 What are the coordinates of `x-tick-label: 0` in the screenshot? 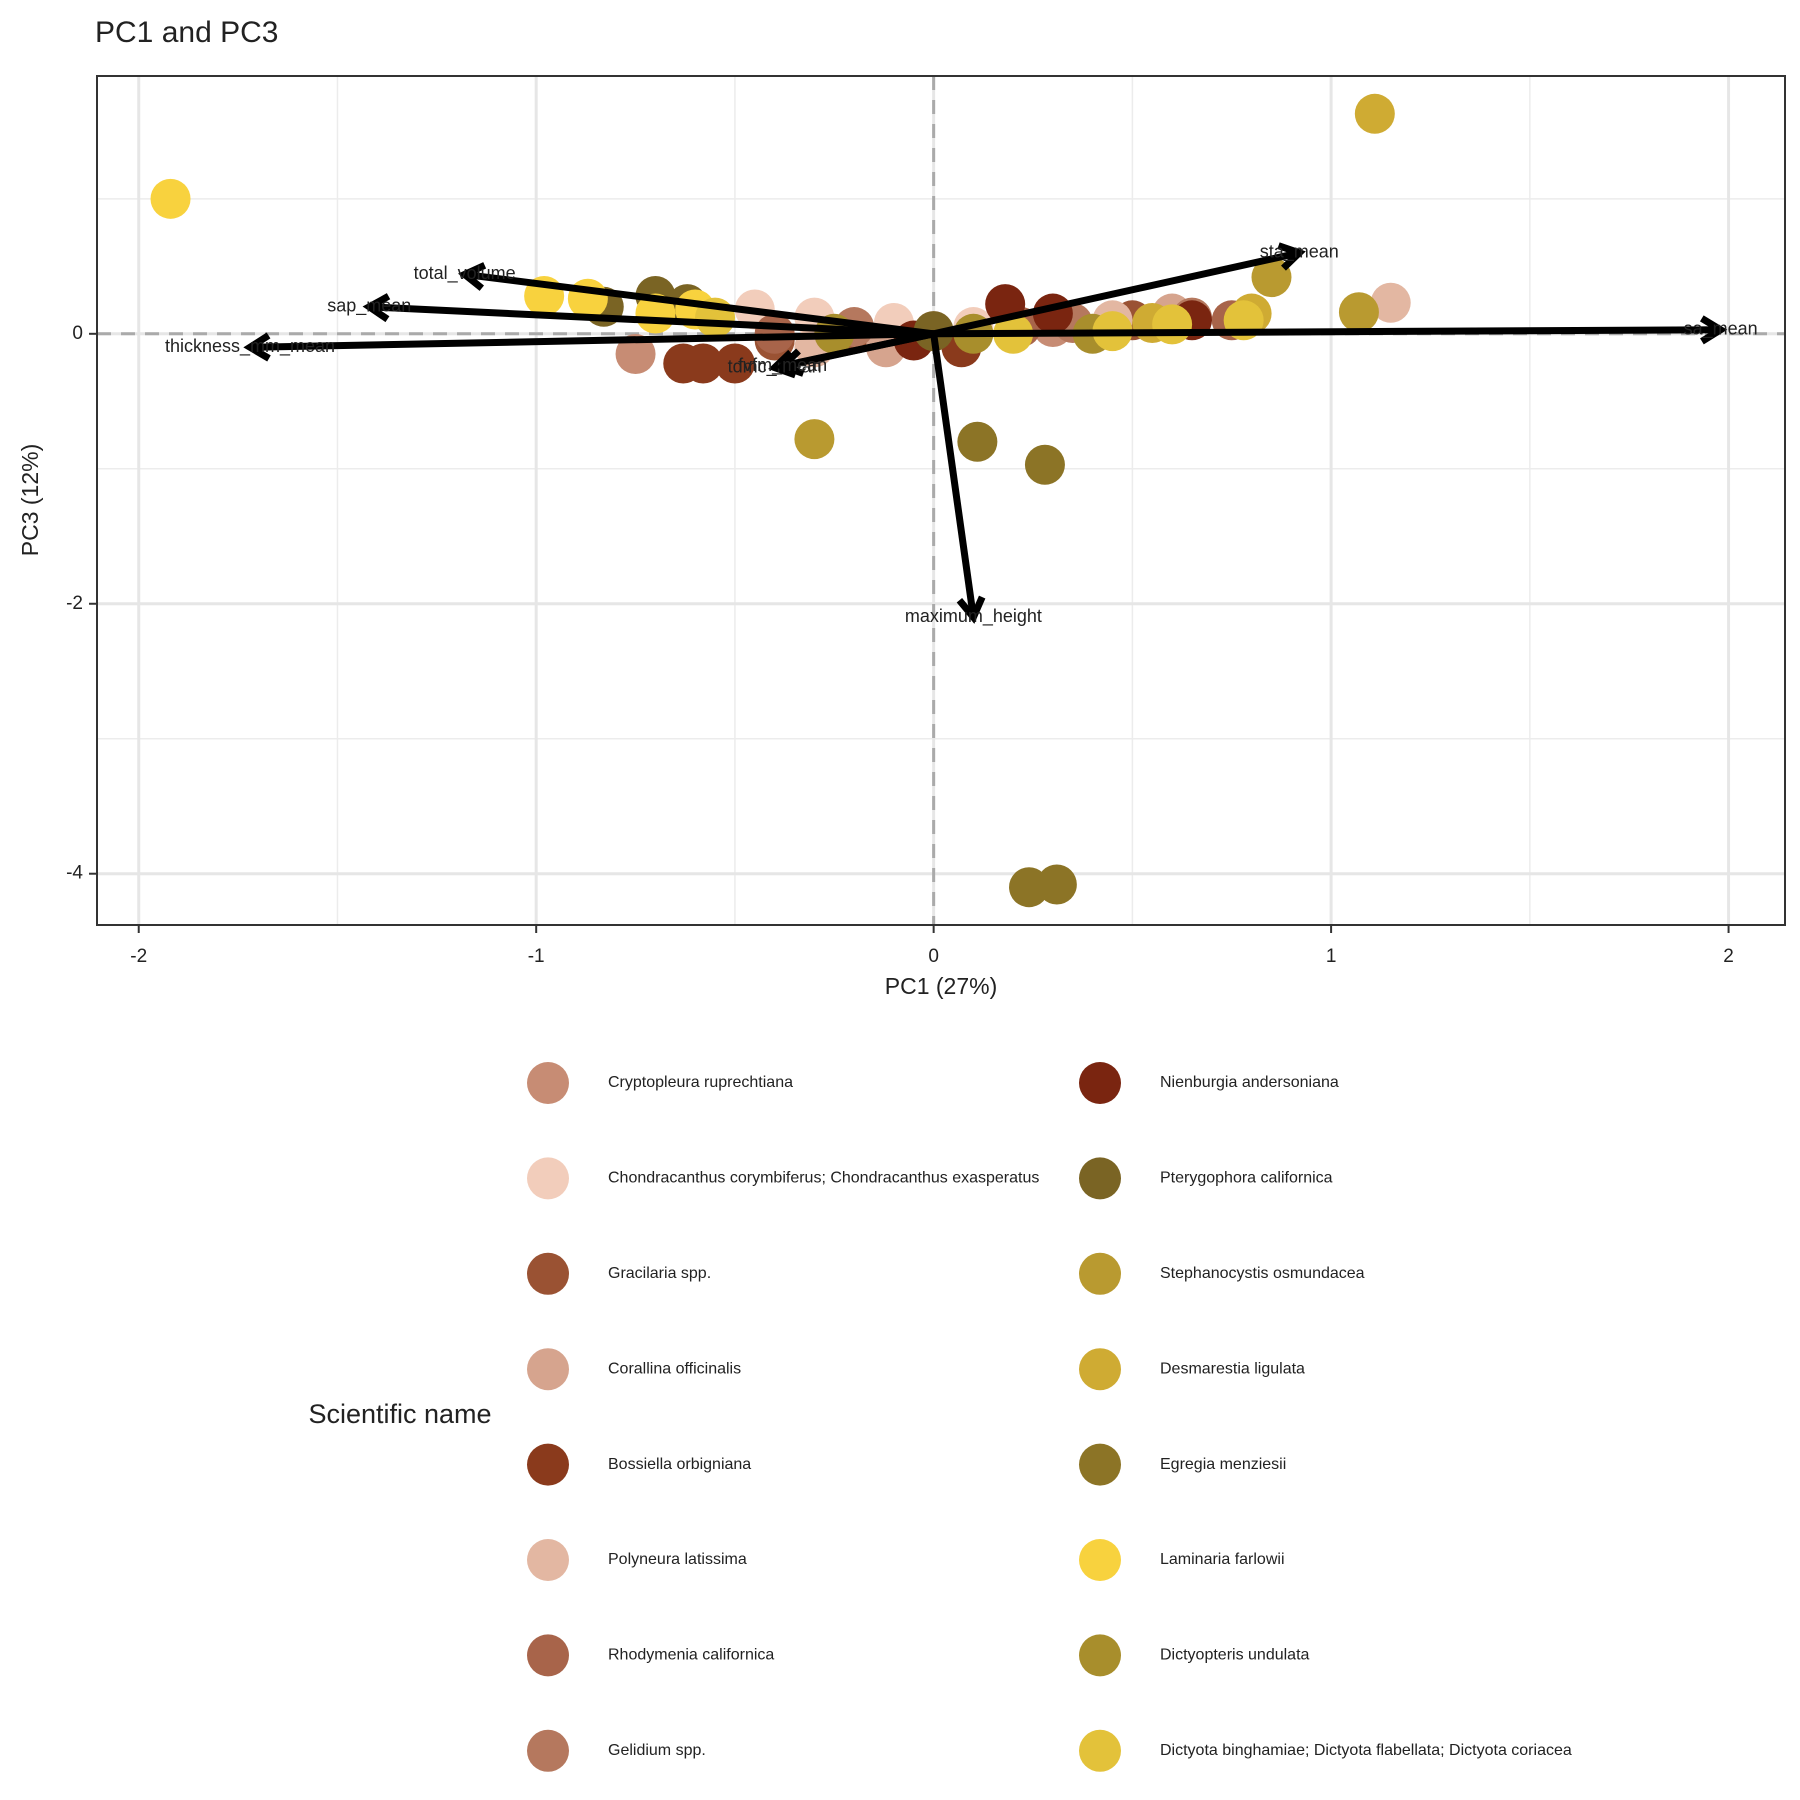 It's located at (933, 956).